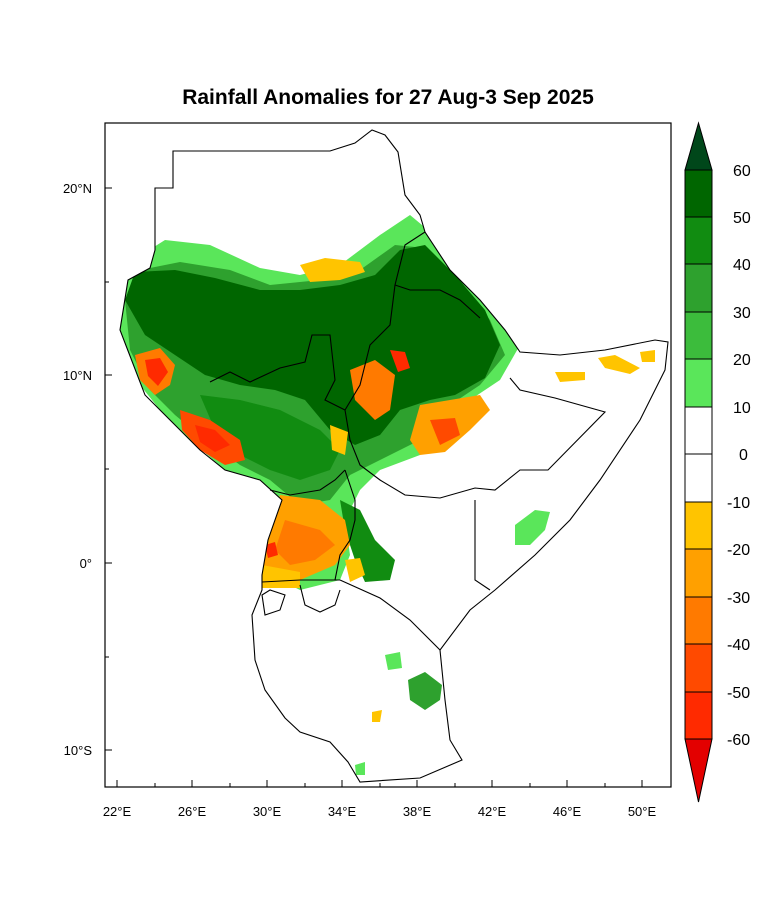 The height and width of the screenshot is (911, 759). Describe the element at coordinates (742, 218) in the screenshot. I see `colorbar-label: 50` at that location.